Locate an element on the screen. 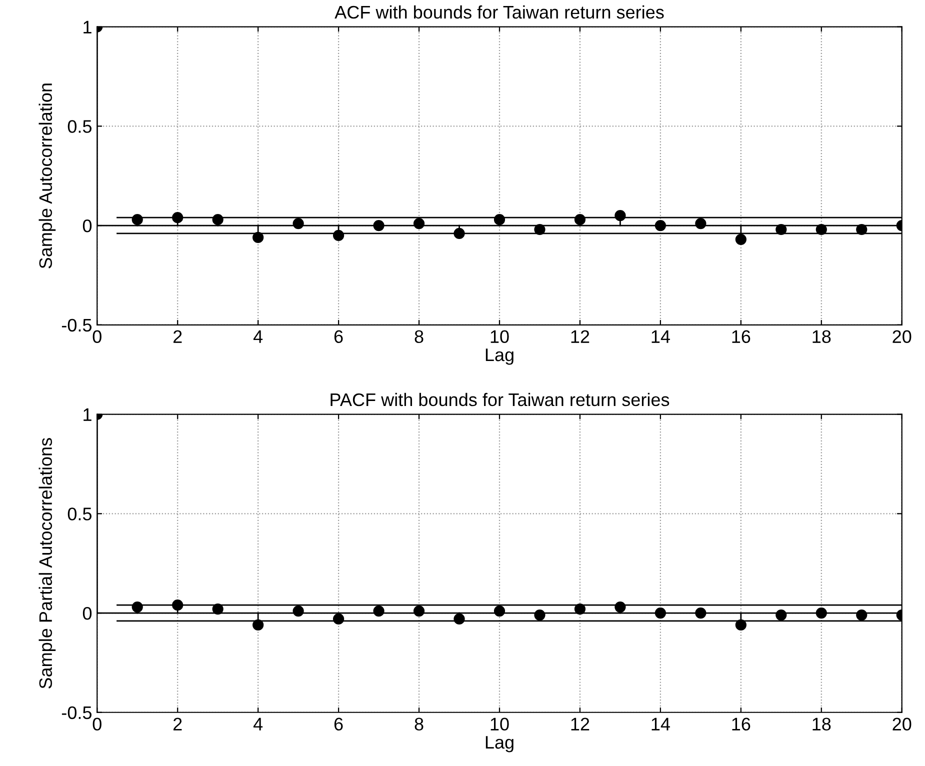  y-axis-title: Sample Autocorrelation is located at coordinates (47, 176).